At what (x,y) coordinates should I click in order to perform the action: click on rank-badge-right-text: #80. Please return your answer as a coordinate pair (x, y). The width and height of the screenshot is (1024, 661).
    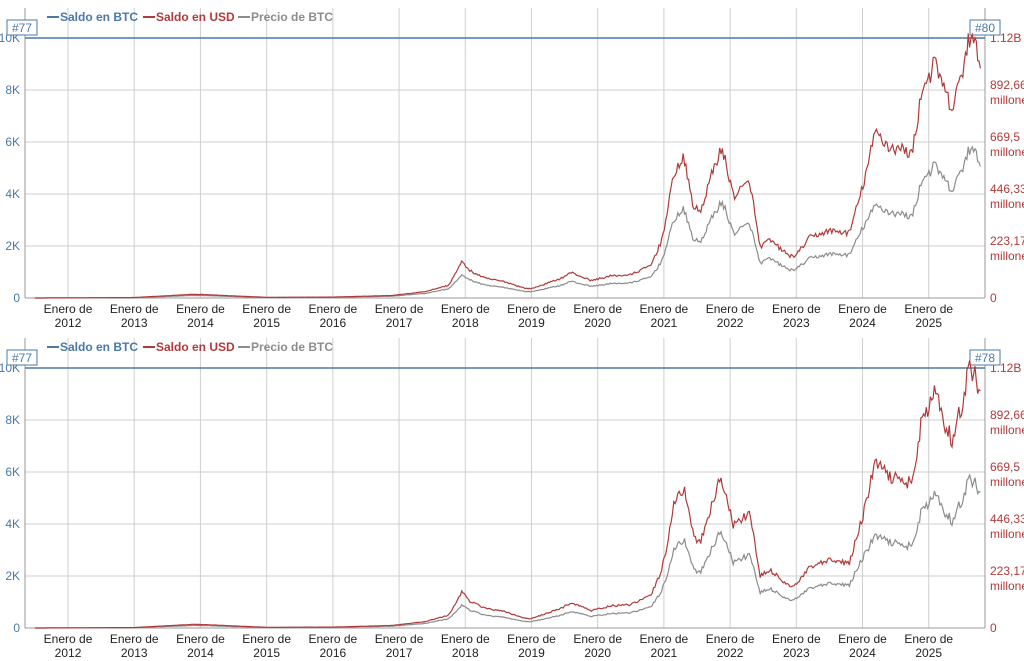
    Looking at the image, I should click on (985, 28).